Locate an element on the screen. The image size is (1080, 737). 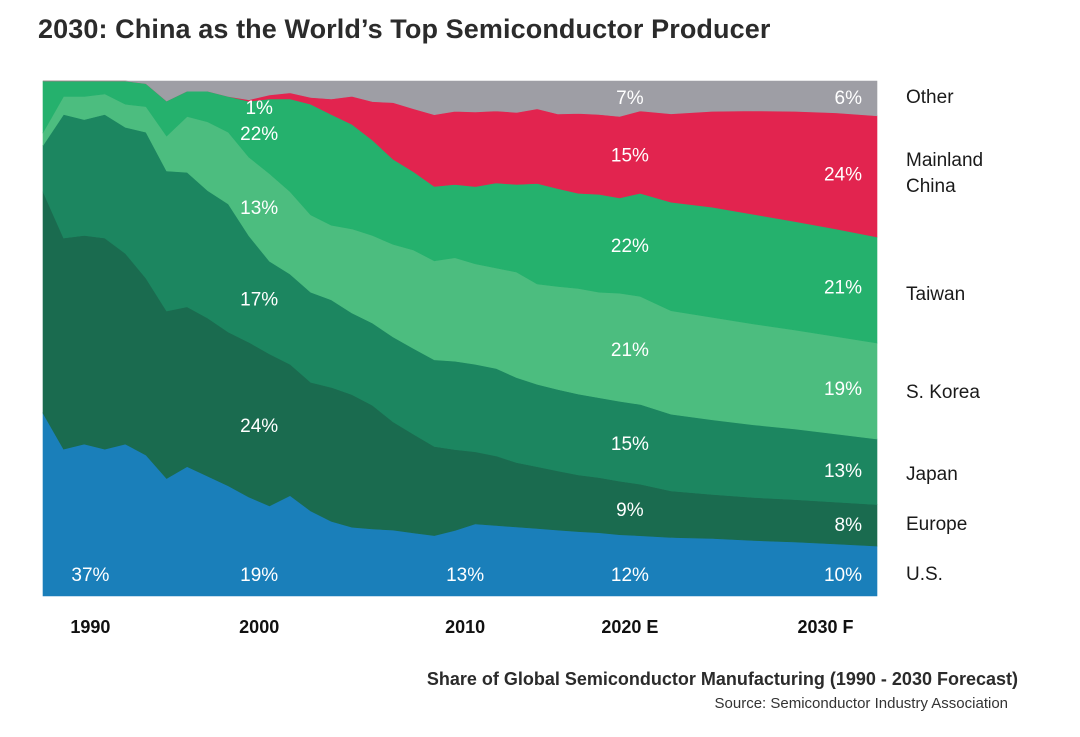
data-label-s-korea: 21% is located at coordinates (630, 350).